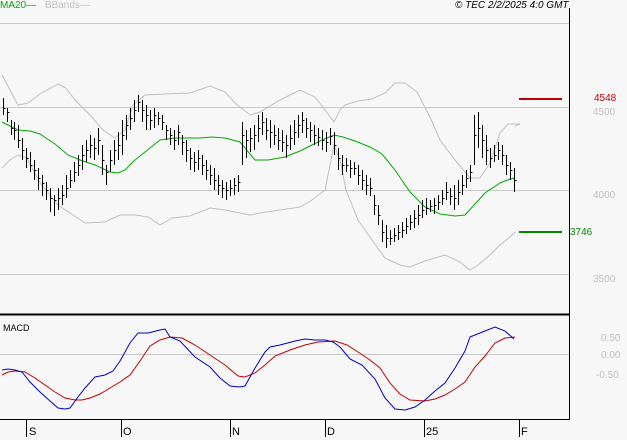 This screenshot has height=440, width=627. Describe the element at coordinates (581, 232) in the screenshot. I see `support-label: 3746` at that location.